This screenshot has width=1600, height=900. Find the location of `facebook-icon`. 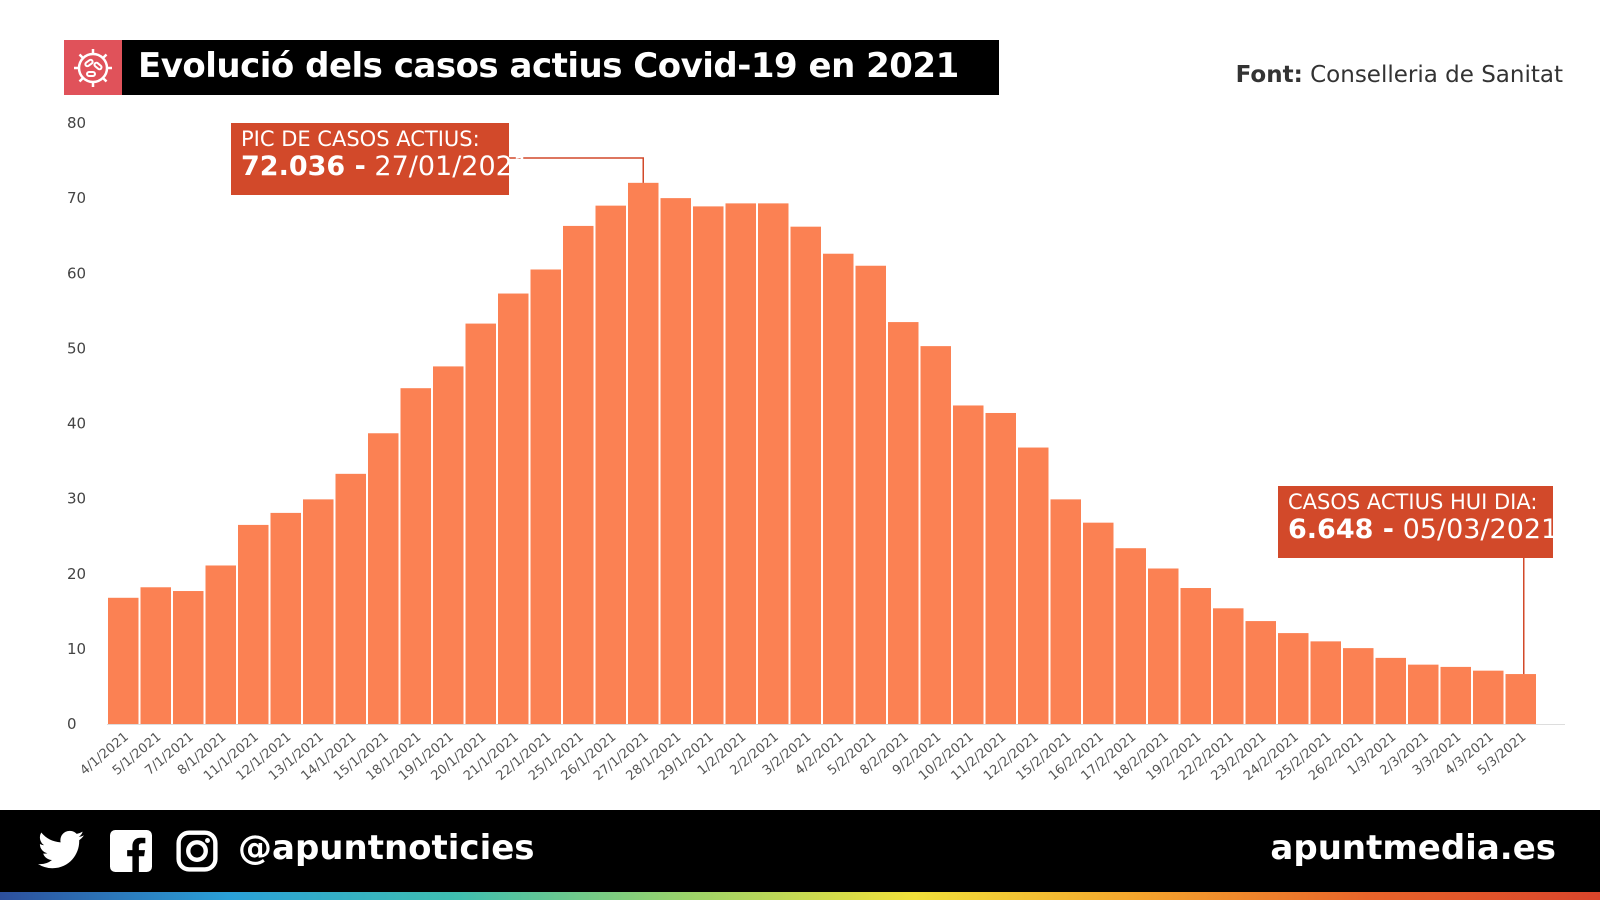

facebook-icon is located at coordinates (131, 851).